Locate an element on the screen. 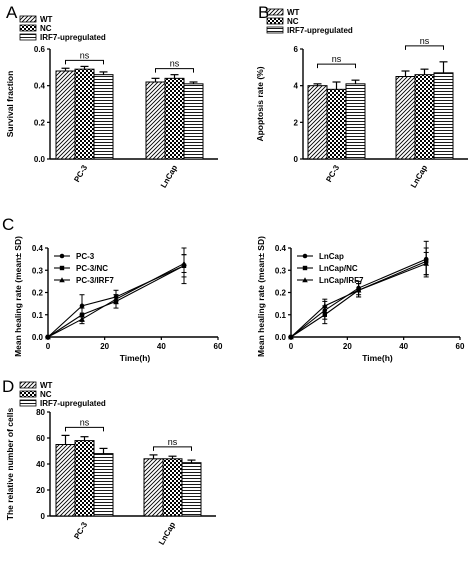 The height and width of the screenshot is (562, 474). p3-series-line-lncap-irf7 is located at coordinates (358, 300).